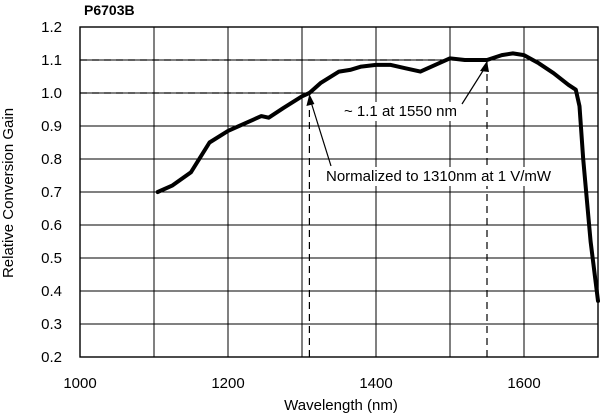 The image size is (600, 414). Describe the element at coordinates (8, 193) in the screenshot. I see `y-axis-label: Relative Conversion Gain` at that location.